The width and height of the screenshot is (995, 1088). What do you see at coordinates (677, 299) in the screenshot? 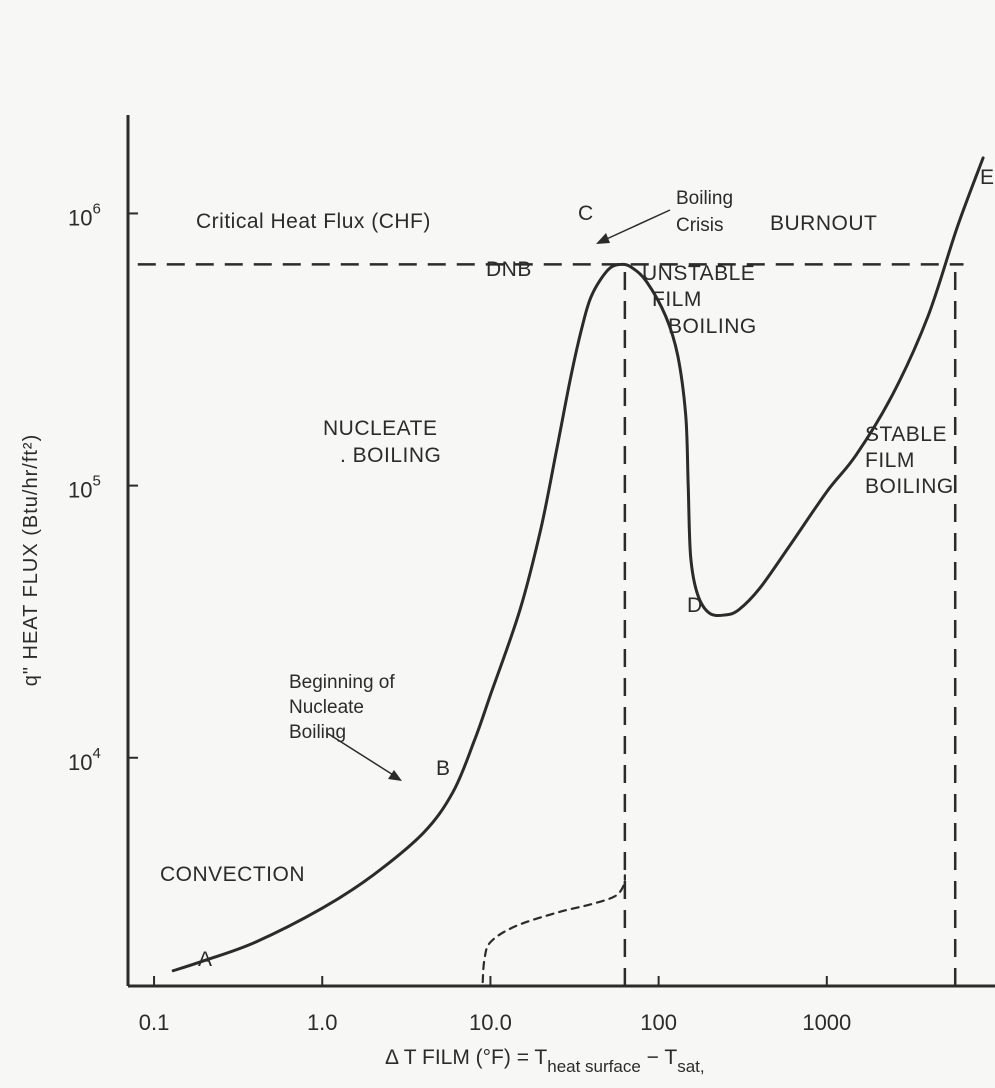
I see `unstable-film-boiling-label-2: FILM` at bounding box center [677, 299].